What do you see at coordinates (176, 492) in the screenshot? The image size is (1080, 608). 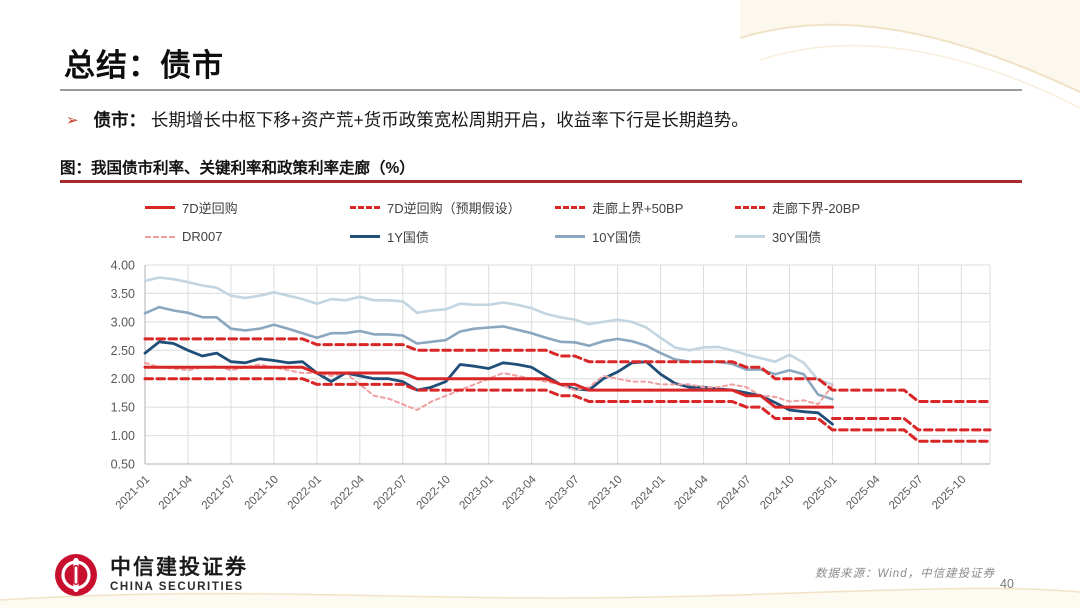 I see `x-axis-label: 2021-04` at bounding box center [176, 492].